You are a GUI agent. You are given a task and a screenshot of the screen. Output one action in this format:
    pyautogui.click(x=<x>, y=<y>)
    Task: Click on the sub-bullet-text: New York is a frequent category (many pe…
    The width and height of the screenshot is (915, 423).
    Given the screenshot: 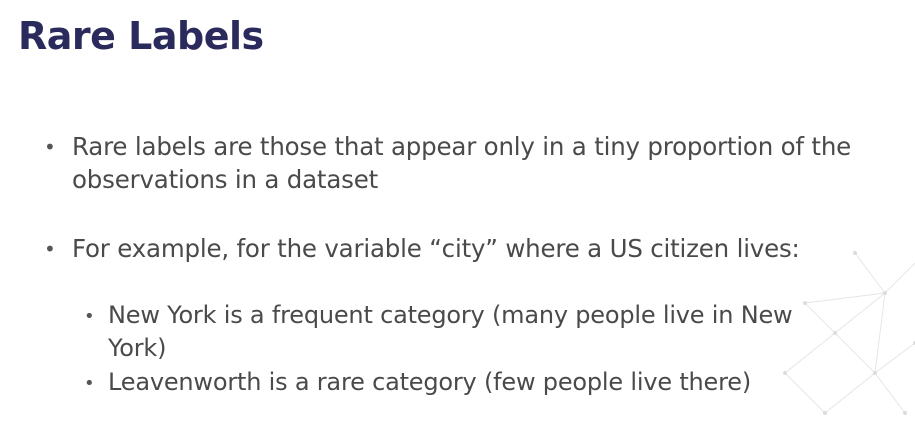 What is the action you would take?
    pyautogui.click(x=450, y=331)
    